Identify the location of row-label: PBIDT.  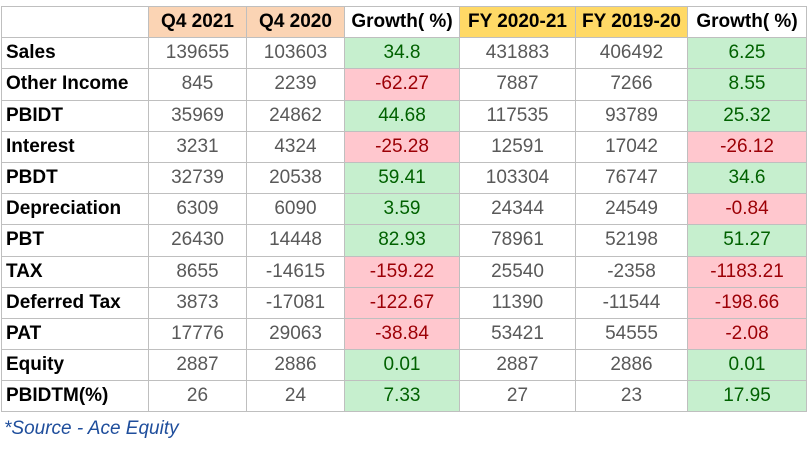
(75, 115).